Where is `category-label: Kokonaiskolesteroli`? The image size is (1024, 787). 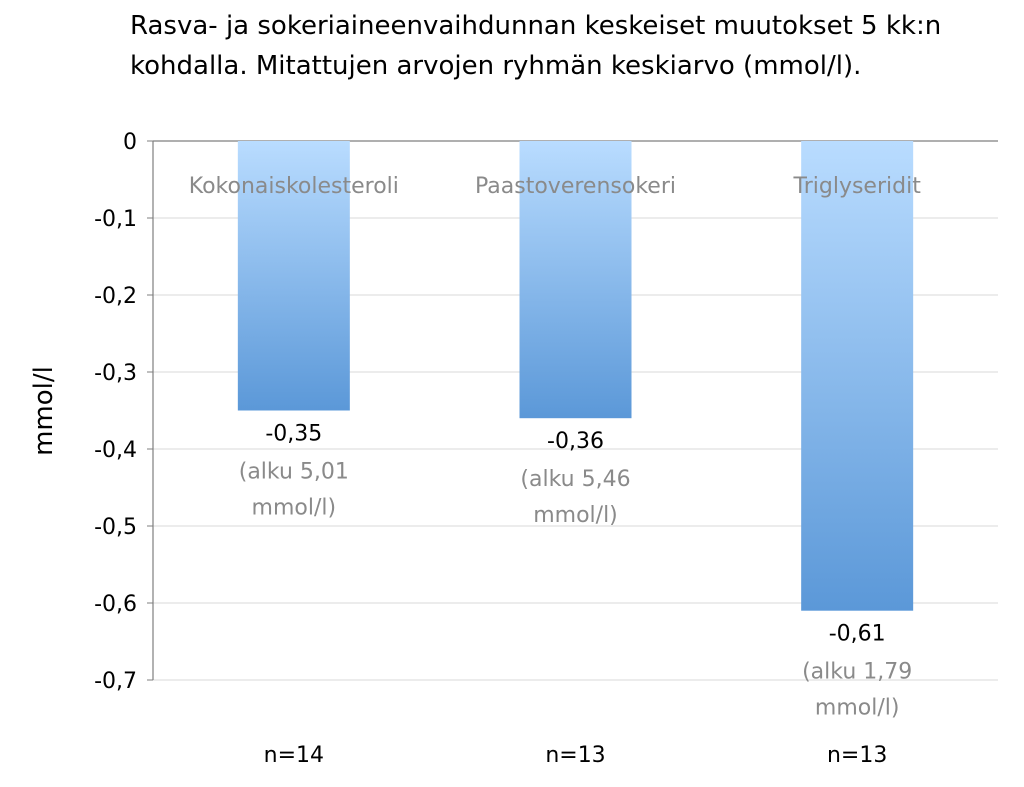 category-label: Kokonaiskolesteroli is located at coordinates (294, 186).